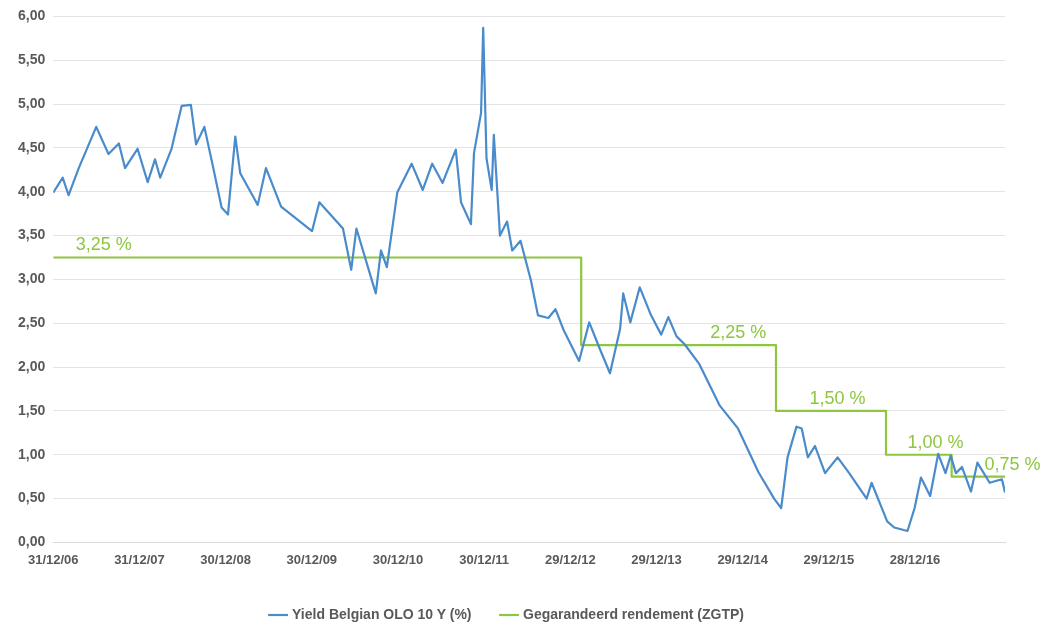 This screenshot has height=636, width=1061. What do you see at coordinates (633, 613) in the screenshot?
I see `legend-label: Gegarandeerd rendement (ZGTP)` at bounding box center [633, 613].